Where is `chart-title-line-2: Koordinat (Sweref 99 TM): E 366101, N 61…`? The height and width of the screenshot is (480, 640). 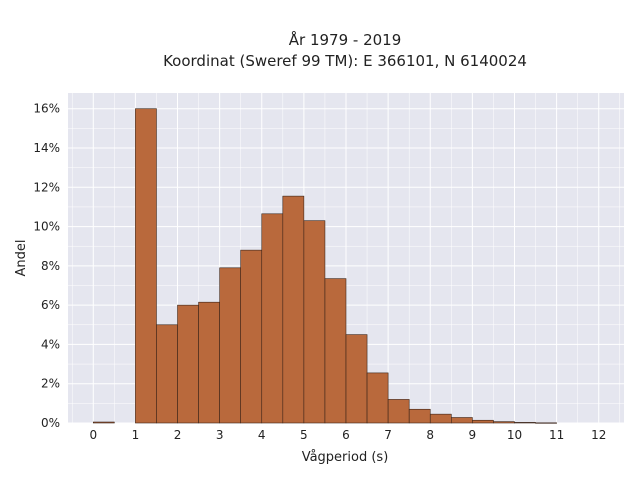
chart-title-line-2: Koordinat (Sweref 99 TM): E 366101, N 61… is located at coordinates (345, 61).